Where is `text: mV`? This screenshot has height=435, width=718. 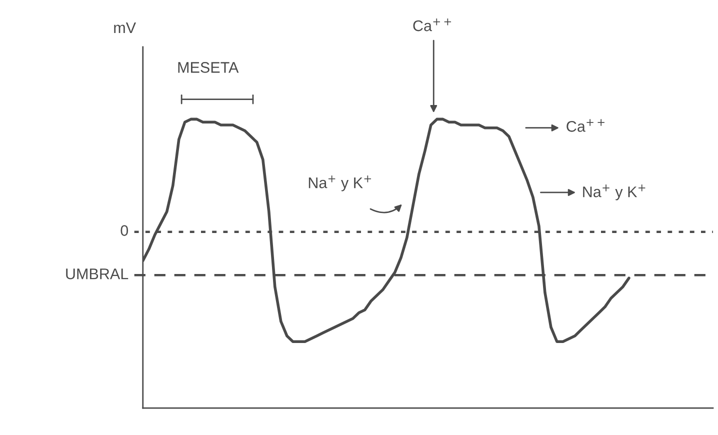
text: mV is located at coordinates (125, 27).